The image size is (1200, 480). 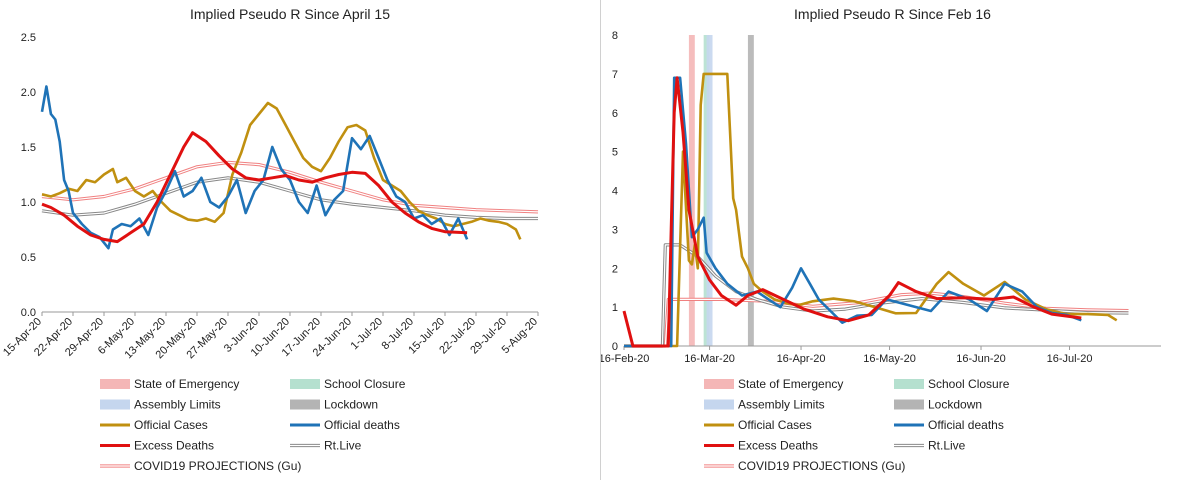 I want to click on y-tick-label: 1.5, so click(x=28, y=148).